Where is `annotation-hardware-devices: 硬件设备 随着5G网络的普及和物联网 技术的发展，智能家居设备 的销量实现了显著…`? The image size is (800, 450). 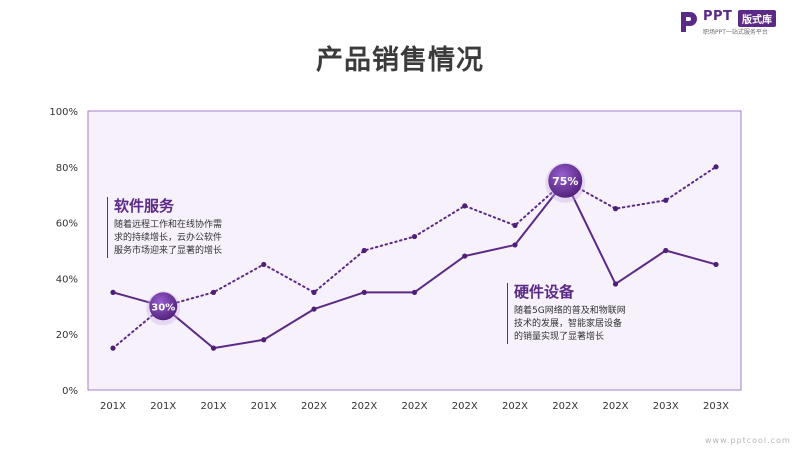 annotation-hardware-devices: 硬件设备 随着5G网络的普及和物联网 技术的发展，智能家居设备 的销量实现了显著… is located at coordinates (580, 313).